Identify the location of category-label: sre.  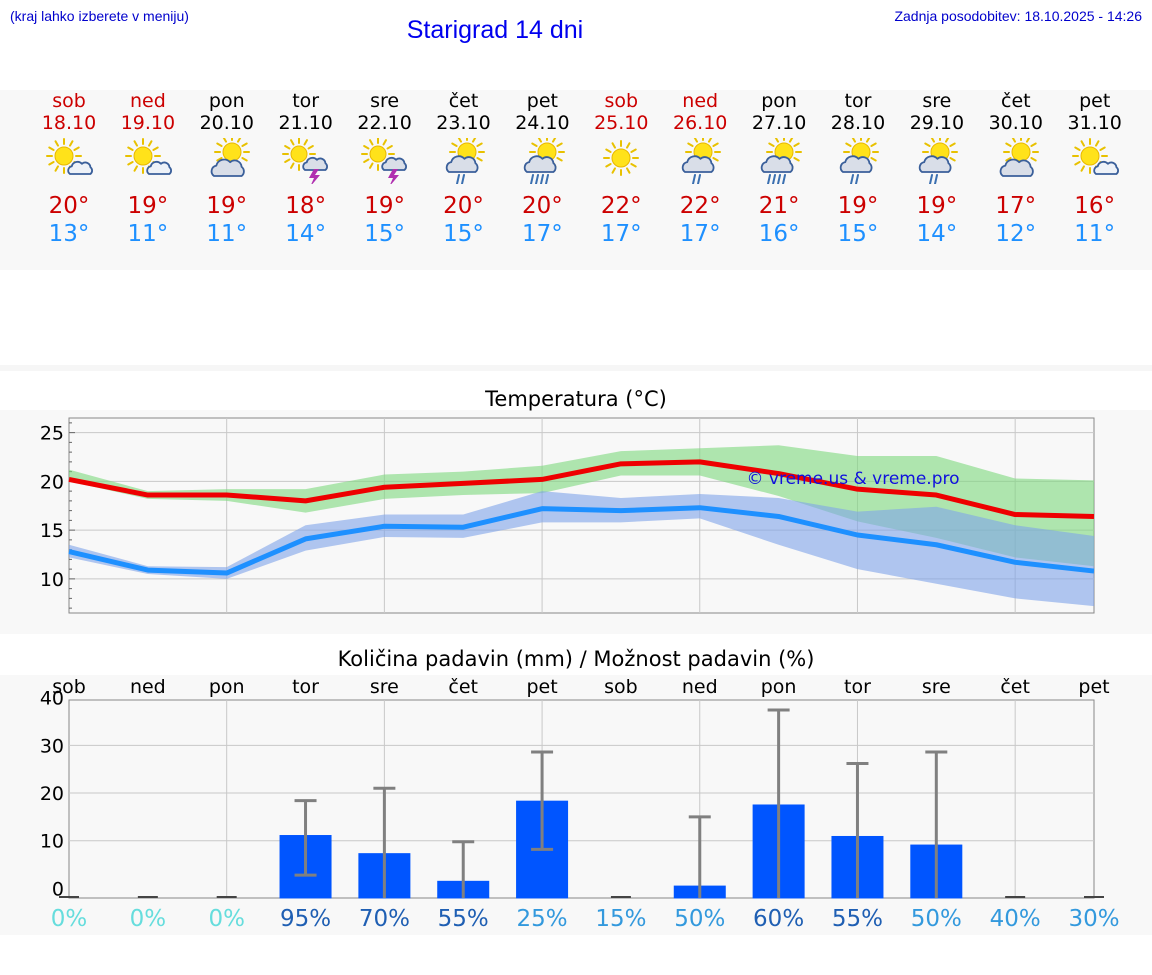
(936, 687).